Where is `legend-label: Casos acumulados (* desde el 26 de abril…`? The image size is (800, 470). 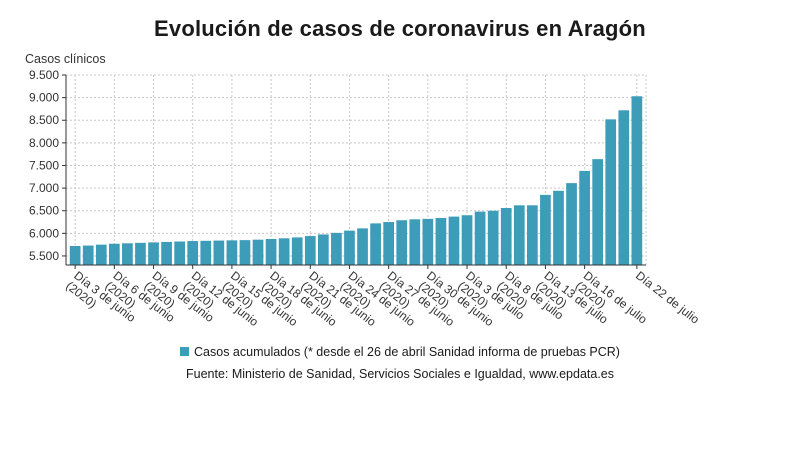
legend-label: Casos acumulados (* desde el 26 de abril… is located at coordinates (407, 352).